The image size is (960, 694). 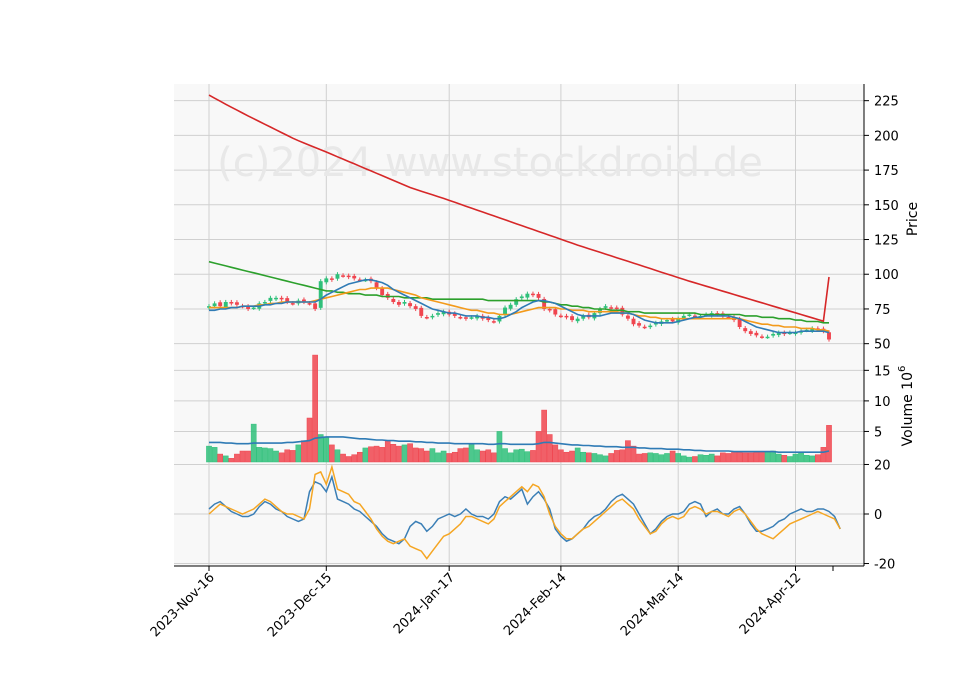 I want to click on y-tick-label: 125, so click(x=886, y=241).